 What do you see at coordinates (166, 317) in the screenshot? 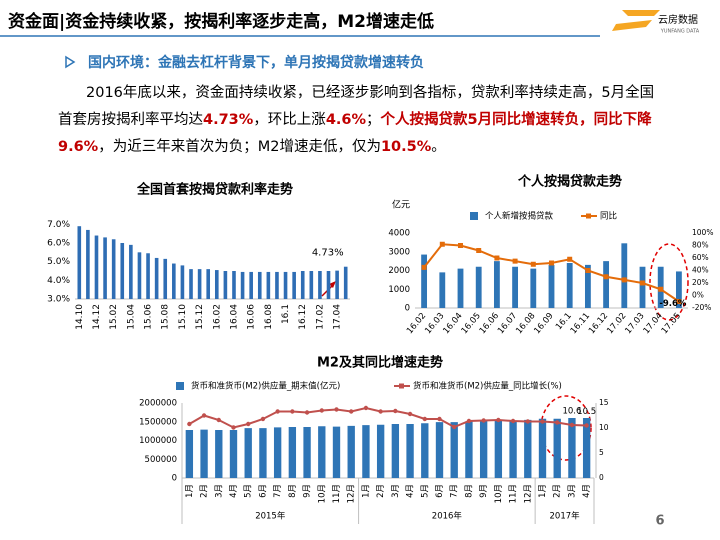
I see `x-tick-label: 15.08` at bounding box center [166, 317].